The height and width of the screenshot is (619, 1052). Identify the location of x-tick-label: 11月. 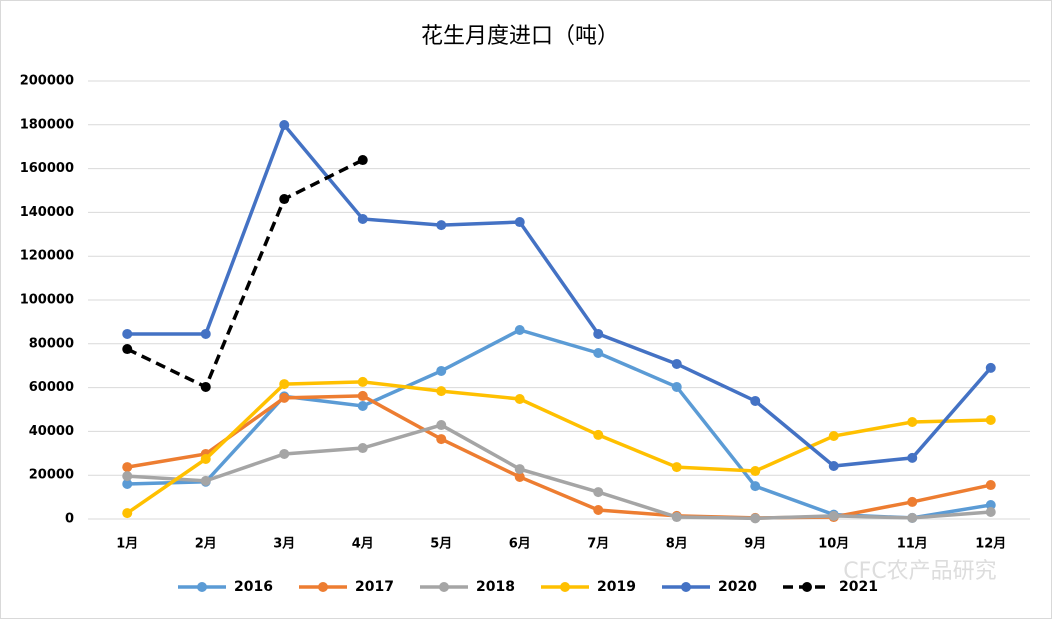
(912, 544).